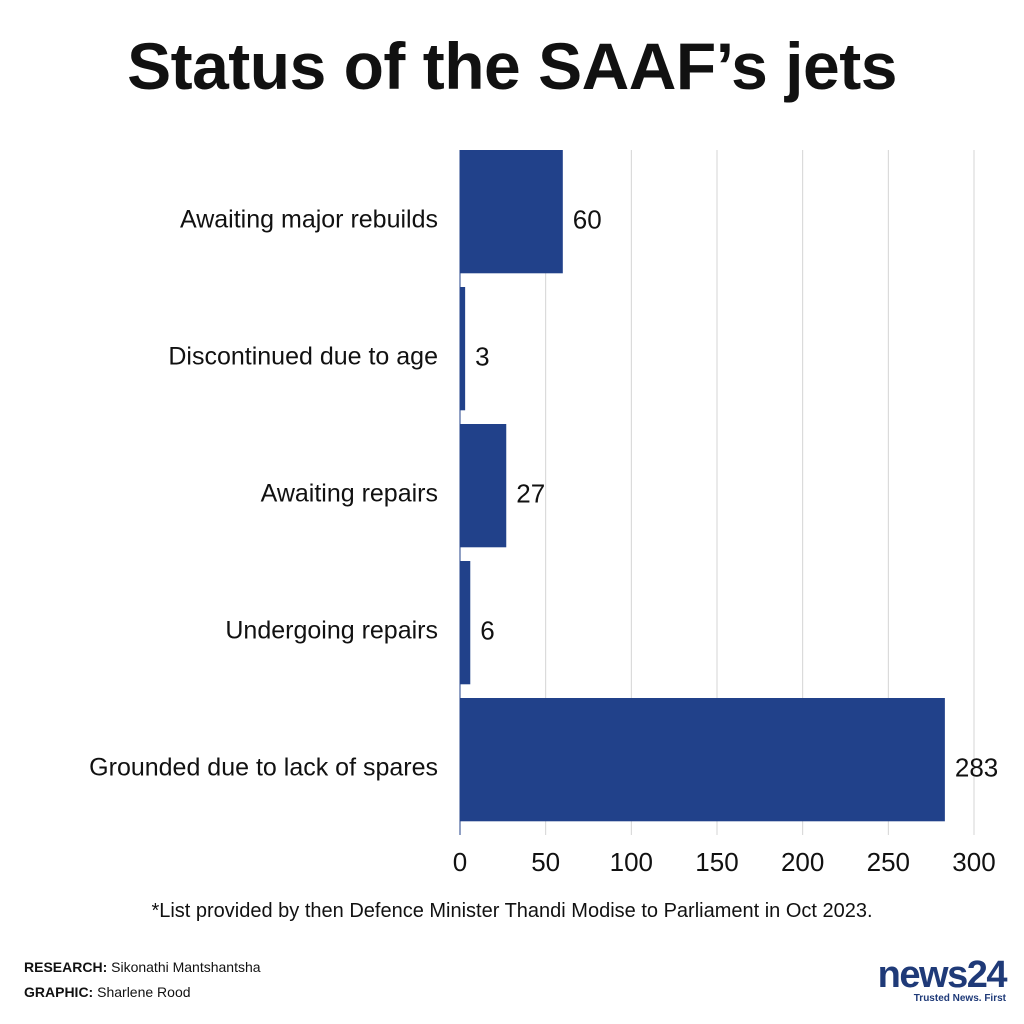 Image resolution: width=1024 pixels, height=1024 pixels. I want to click on research-name: Sikonathi Mantshantsha, so click(186, 967).